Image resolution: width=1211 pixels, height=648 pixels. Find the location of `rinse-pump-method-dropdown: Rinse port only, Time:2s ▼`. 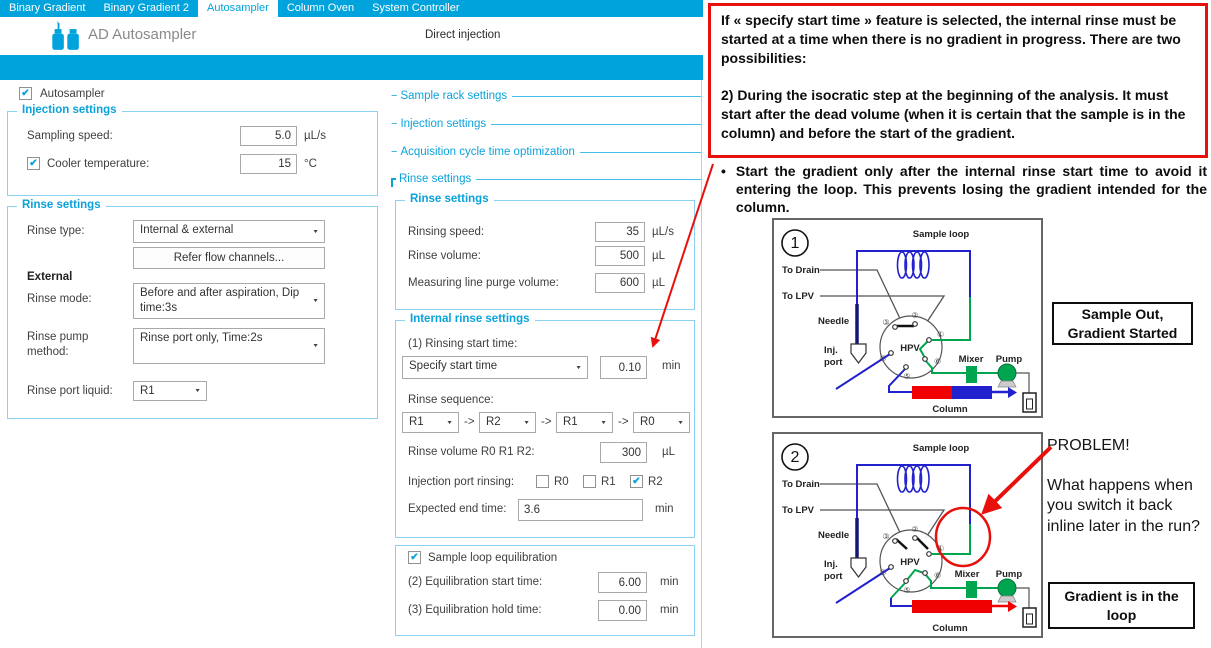

rinse-pump-method-dropdown: Rinse port only, Time:2s ▼ is located at coordinates (229, 346).